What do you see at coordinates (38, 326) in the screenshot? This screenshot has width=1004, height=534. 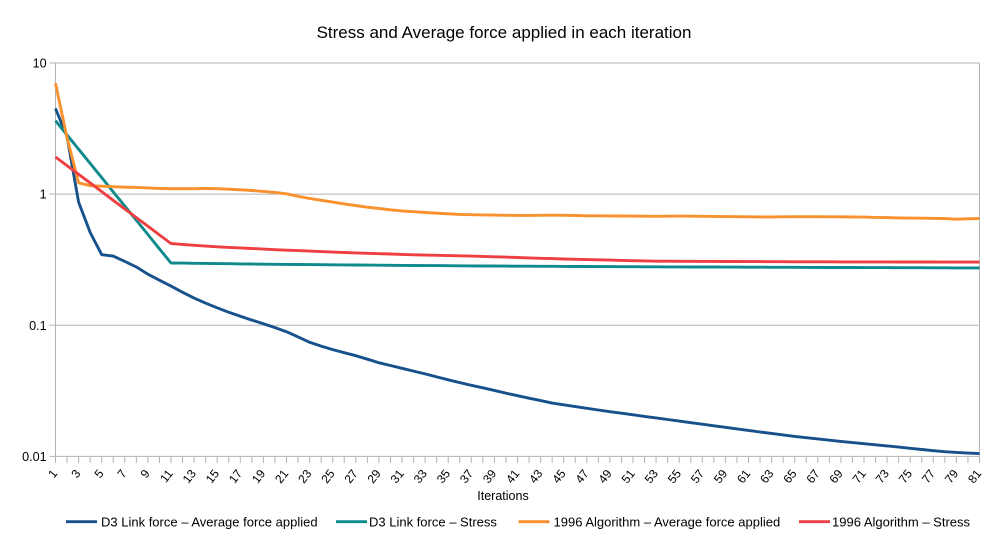 I see `svg-text: 0.1` at bounding box center [38, 326].